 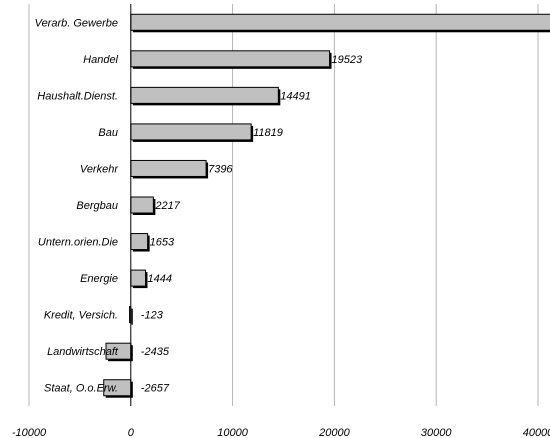 I want to click on category-label: Haushalt.Dienst., so click(x=77, y=96).